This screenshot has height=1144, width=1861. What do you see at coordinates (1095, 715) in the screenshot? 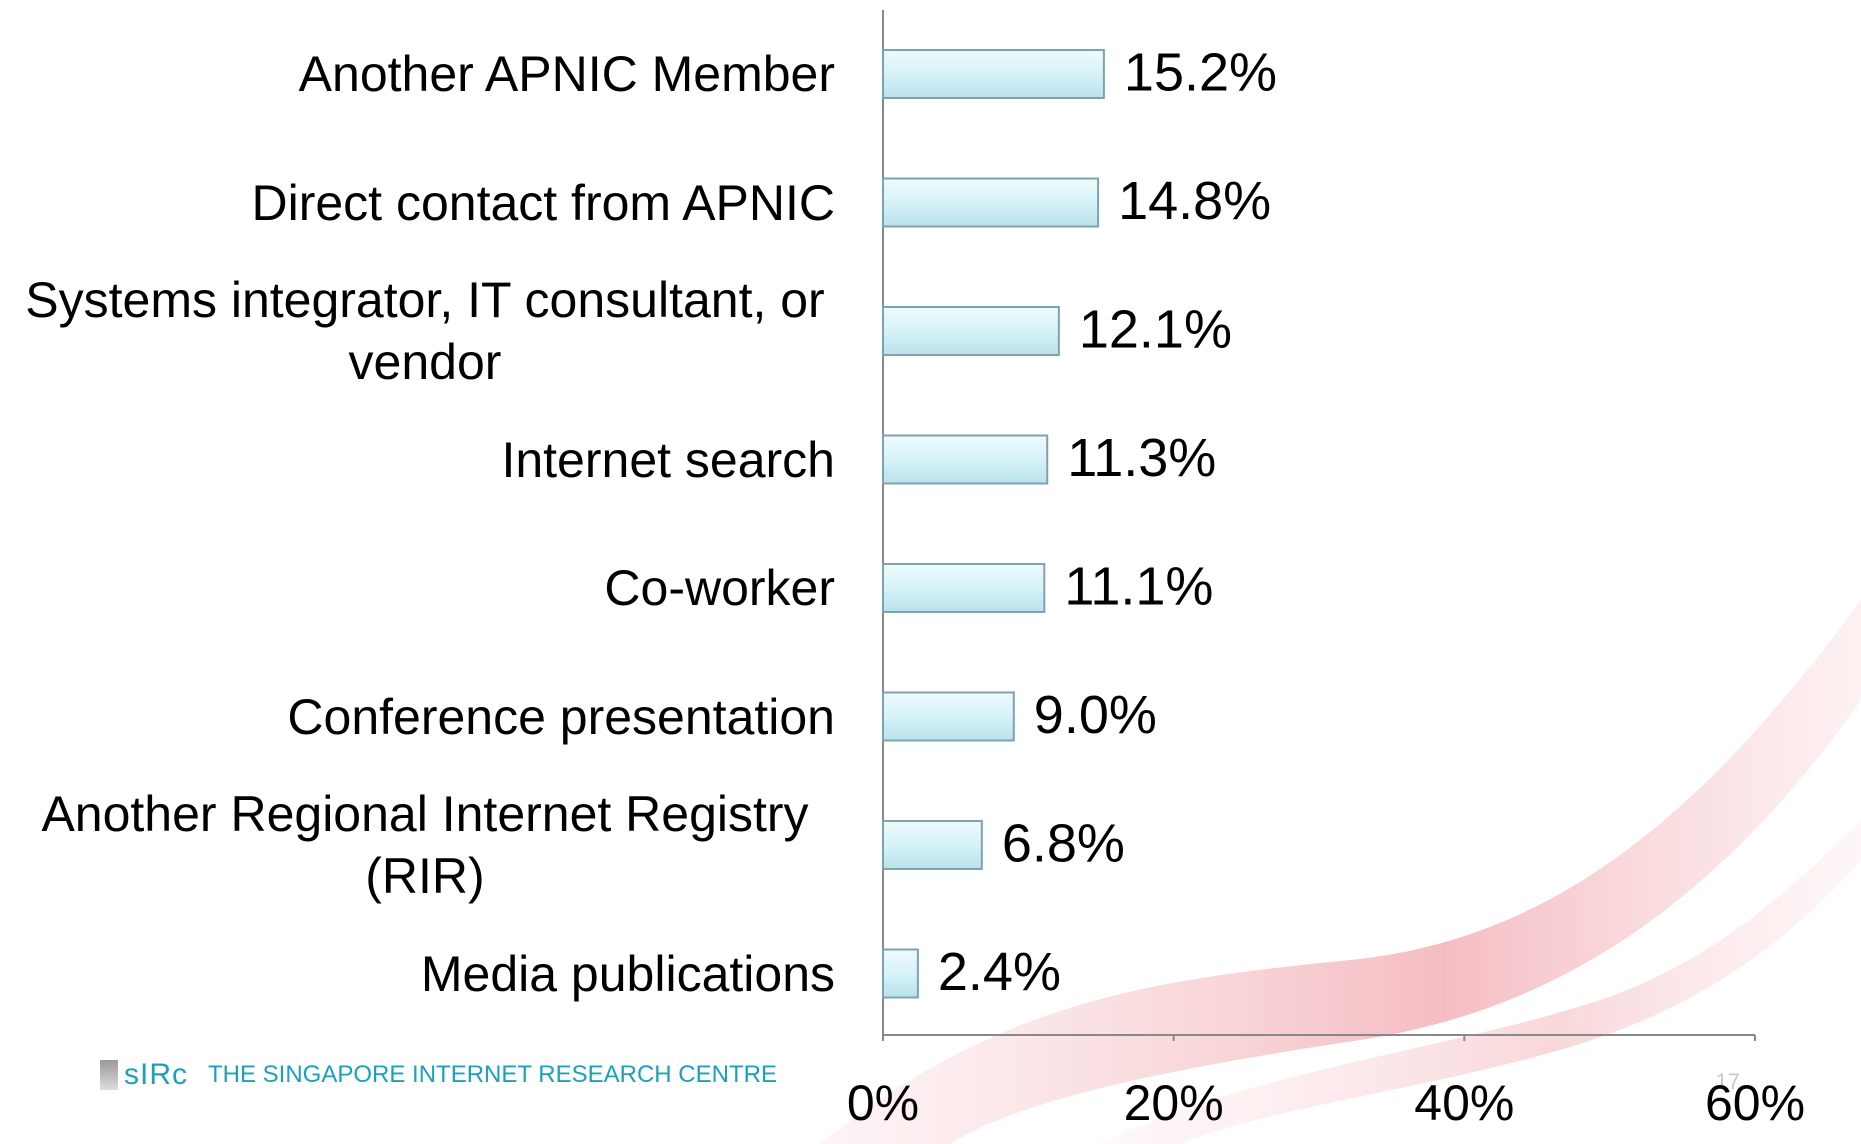
I see `value-label: 9.0%` at bounding box center [1095, 715].